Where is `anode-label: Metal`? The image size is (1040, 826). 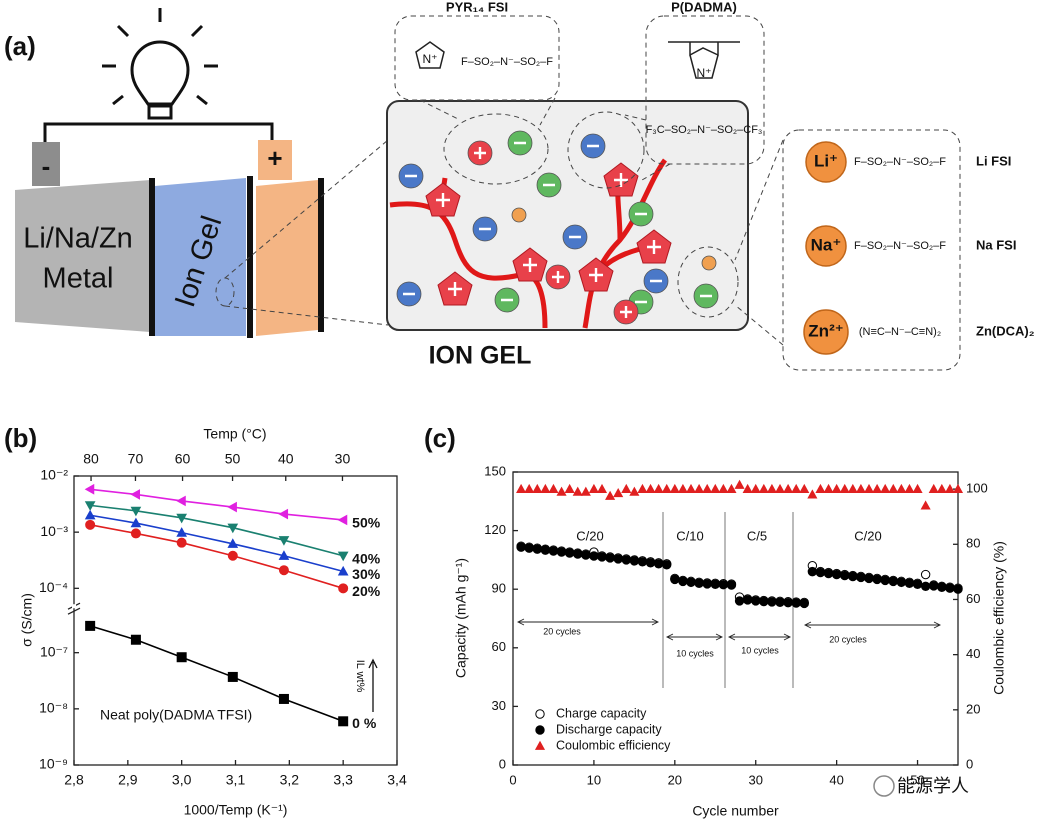
anode-label: Metal is located at coordinates (78, 279).